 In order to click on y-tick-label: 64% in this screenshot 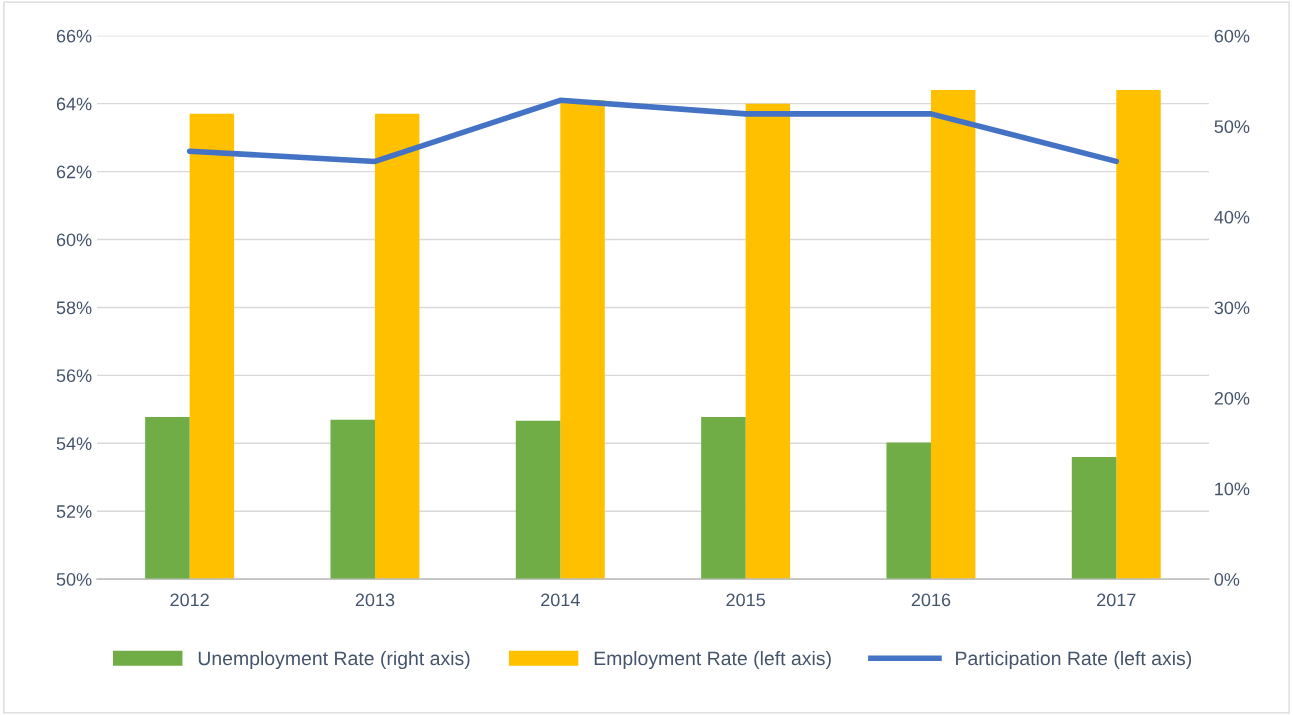, I will do `click(74, 104)`.